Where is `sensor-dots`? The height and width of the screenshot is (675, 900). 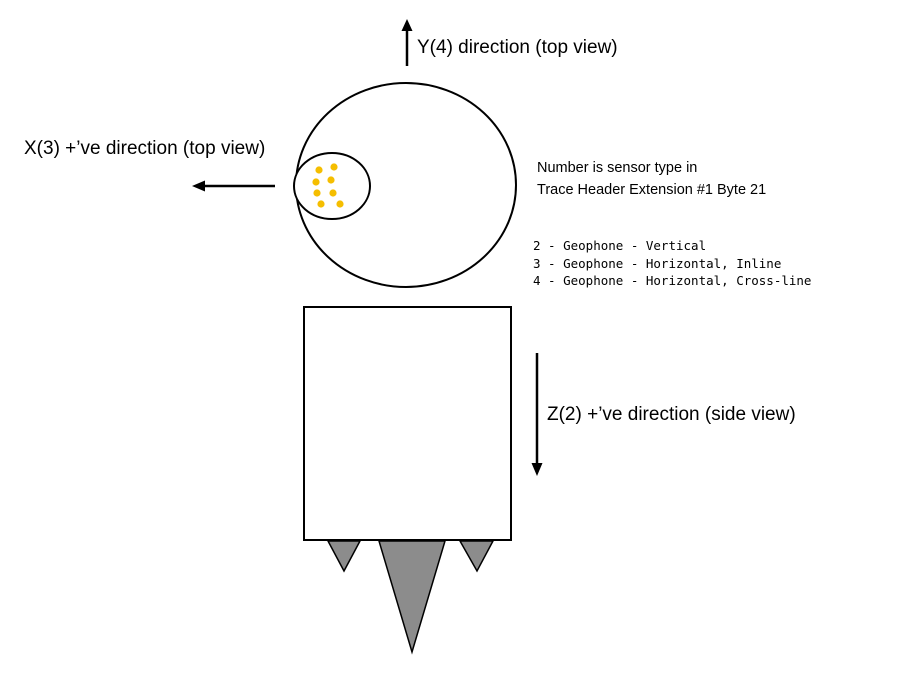 sensor-dots is located at coordinates (328, 185).